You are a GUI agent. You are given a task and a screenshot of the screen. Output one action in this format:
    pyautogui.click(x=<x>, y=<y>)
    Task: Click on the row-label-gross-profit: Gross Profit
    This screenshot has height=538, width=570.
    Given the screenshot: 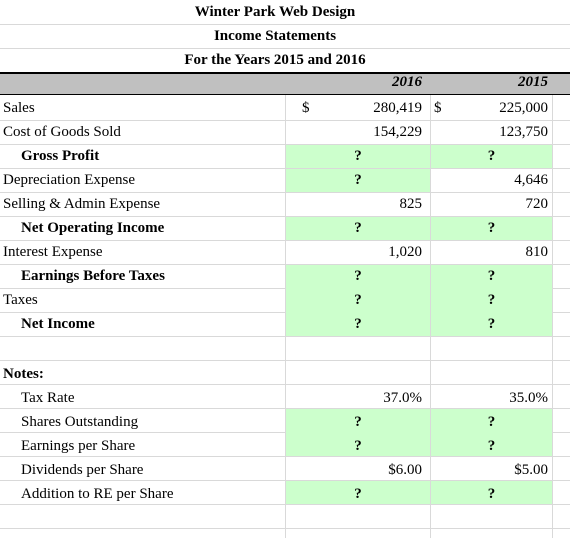 What is the action you would take?
    pyautogui.click(x=60, y=156)
    